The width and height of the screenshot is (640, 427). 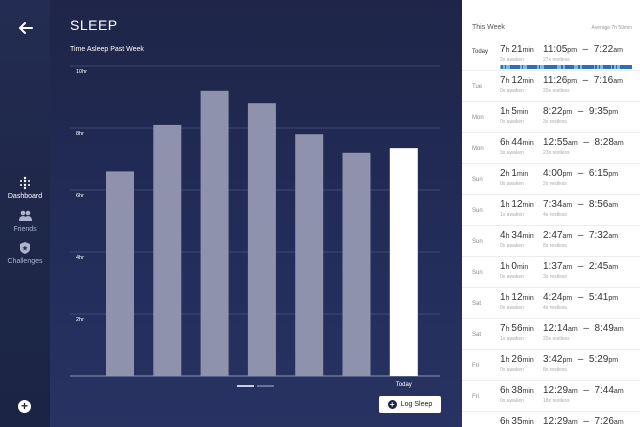 What do you see at coordinates (556, 60) in the screenshot?
I see `row-restless-count: 27x restless` at bounding box center [556, 60].